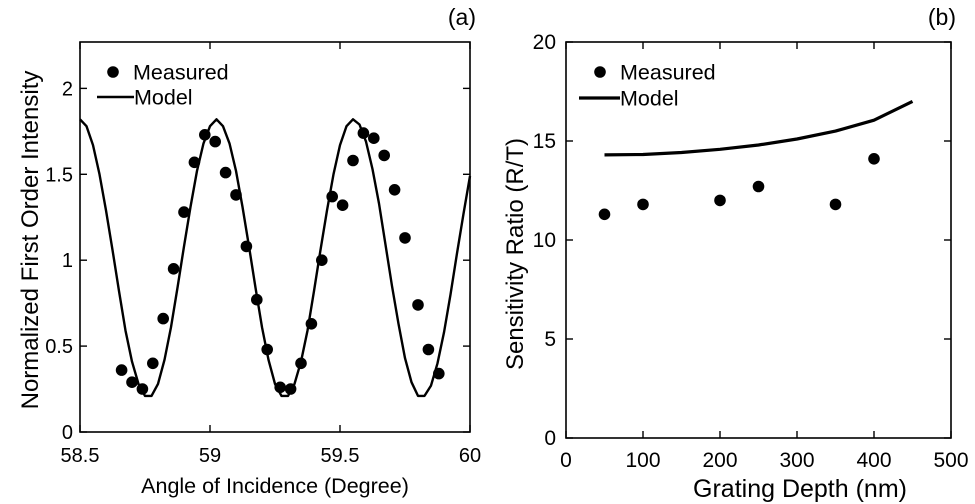  I want to click on series-line-model, so click(759, 128).